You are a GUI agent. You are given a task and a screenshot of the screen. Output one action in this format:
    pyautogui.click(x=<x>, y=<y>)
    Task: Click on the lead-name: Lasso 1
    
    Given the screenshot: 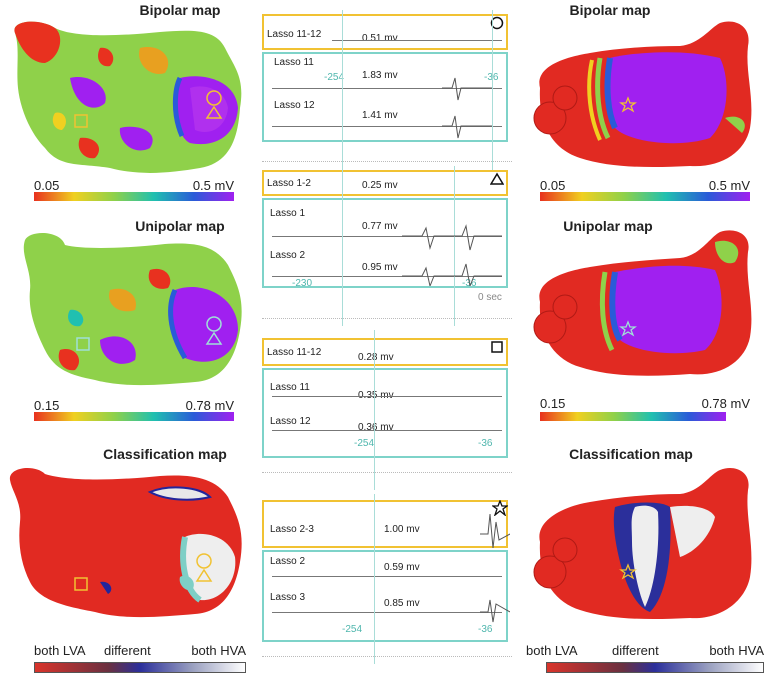 What is the action you would take?
    pyautogui.click(x=288, y=213)
    